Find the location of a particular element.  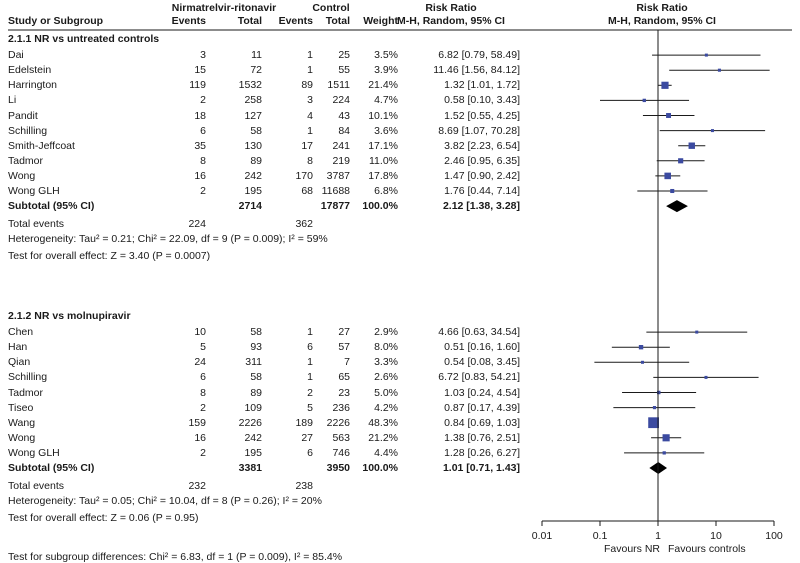

exp-total: 195 is located at coordinates (253, 452).